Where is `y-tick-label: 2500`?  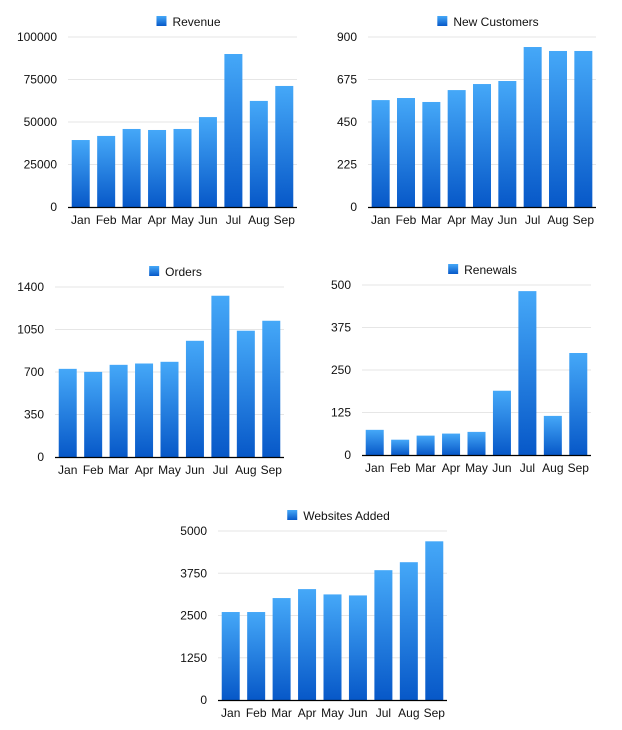
y-tick-label: 2500 is located at coordinates (193, 616).